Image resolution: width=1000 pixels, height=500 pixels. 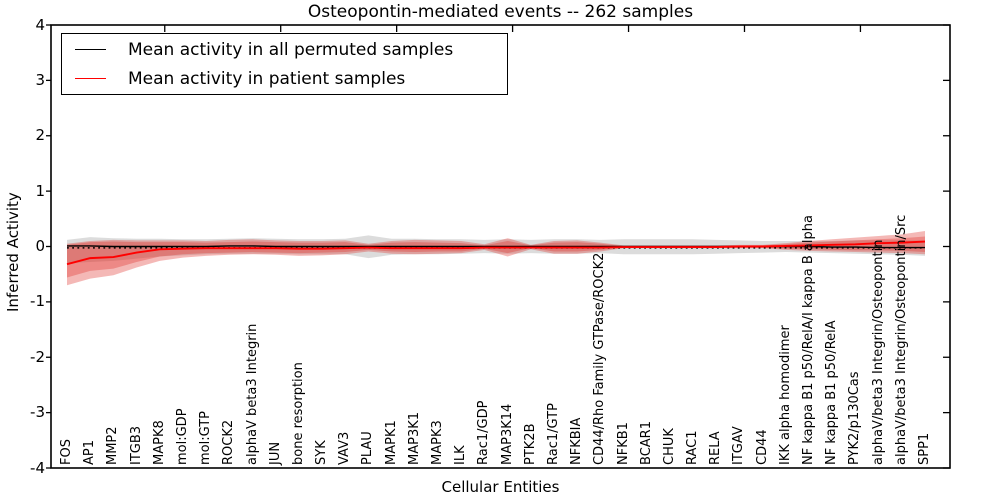 I want to click on x-tick-label: PLAU, so click(x=368, y=448).